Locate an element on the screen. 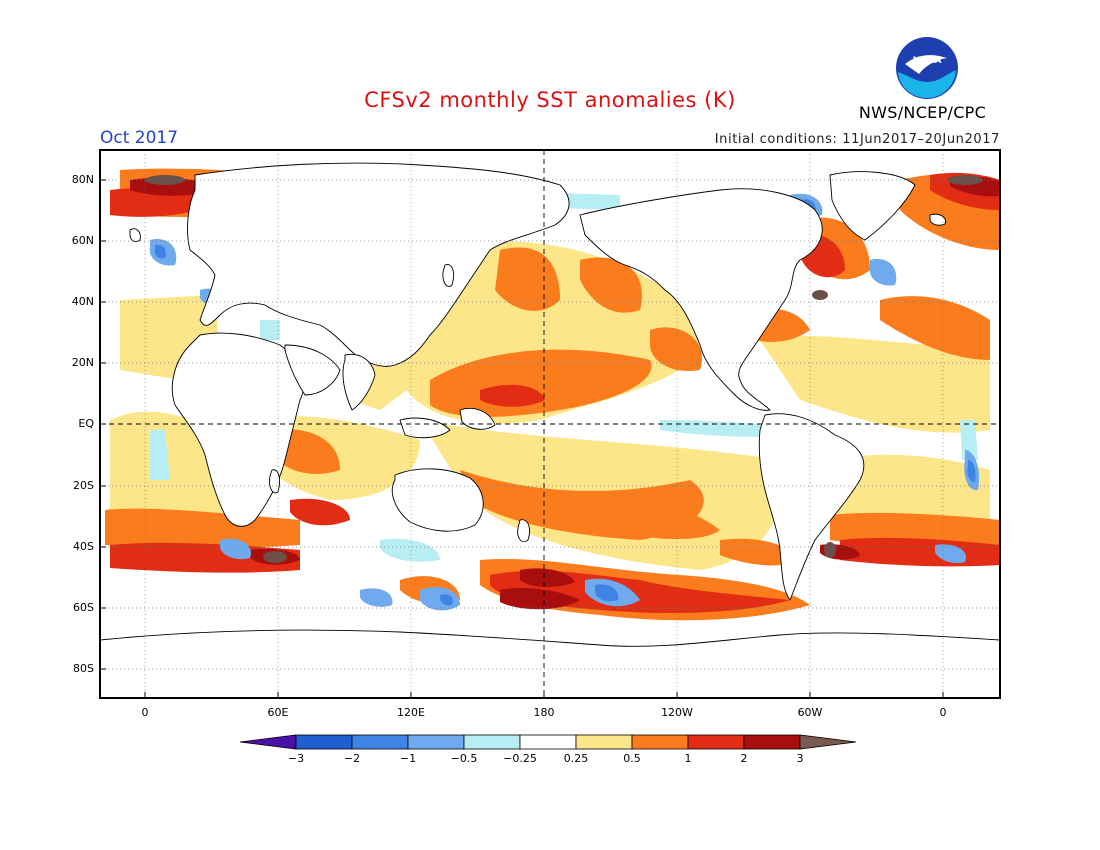  noaa-logo: NOAA is located at coordinates (927, 68).